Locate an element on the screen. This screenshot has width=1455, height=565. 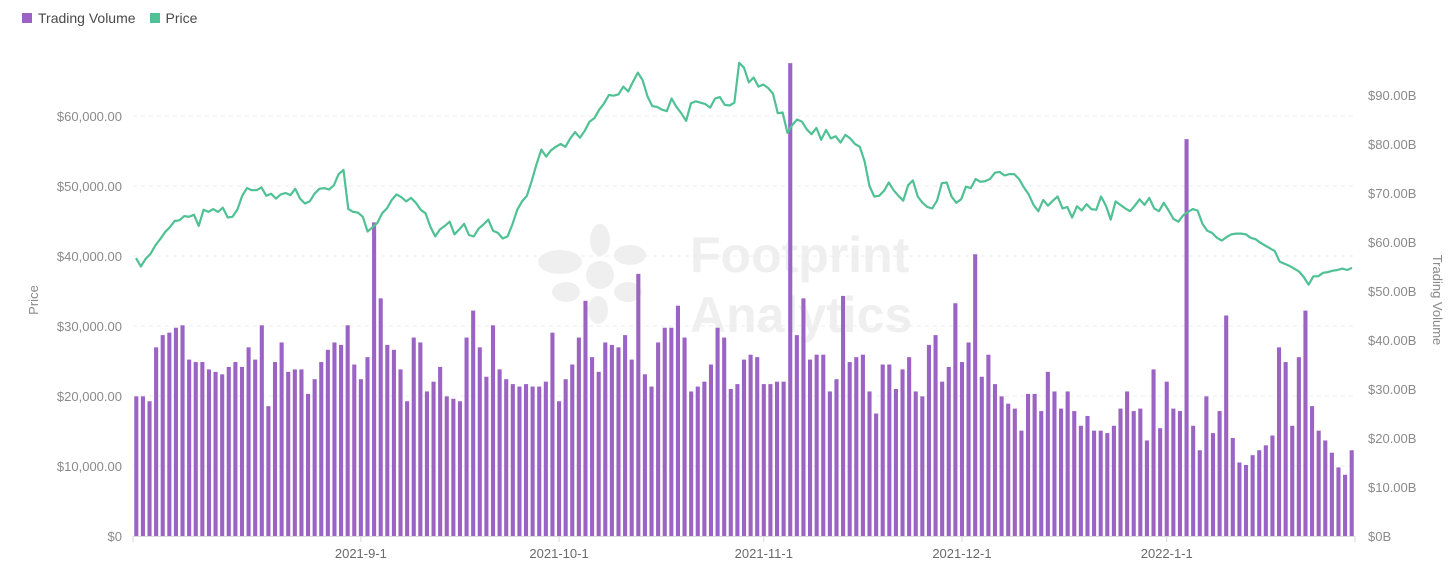
watermark: Footprint Analytics is located at coordinates (725, 283).